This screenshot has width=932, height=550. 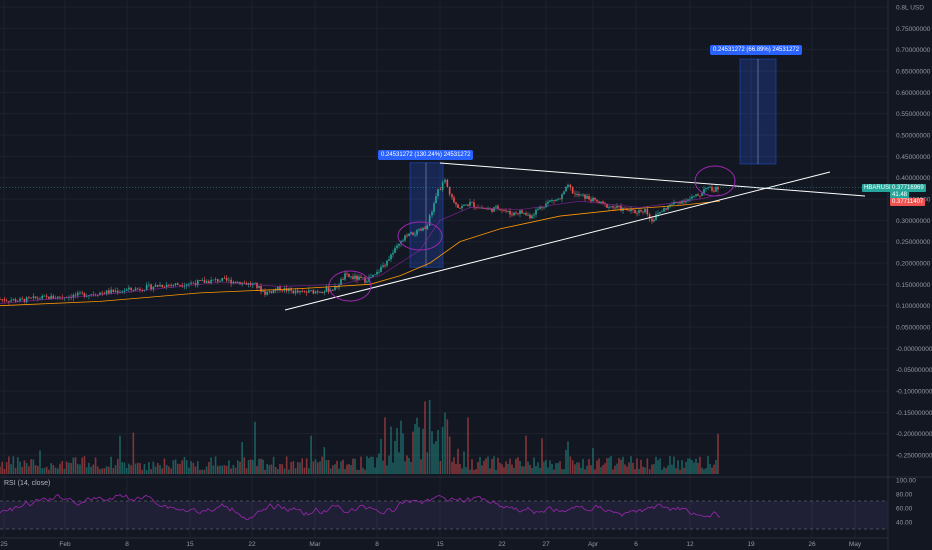 What do you see at coordinates (914, 349) in the screenshot?
I see `price-axis-label: -0.00000000` at bounding box center [914, 349].